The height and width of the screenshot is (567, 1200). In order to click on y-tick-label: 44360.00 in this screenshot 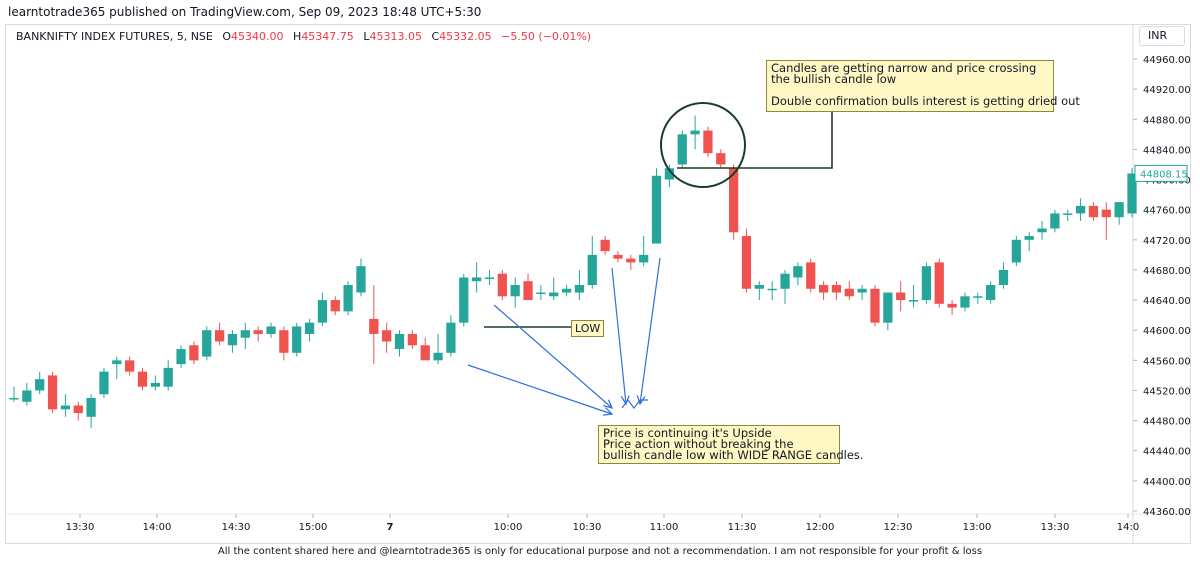, I will do `click(1167, 512)`.